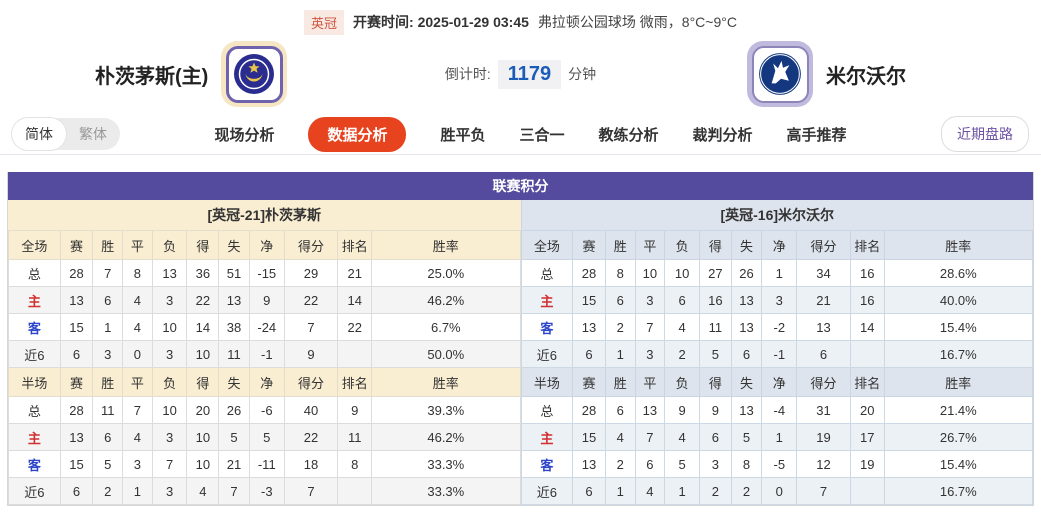 This screenshot has height=525, width=1041. Describe the element at coordinates (244, 135) in the screenshot. I see `tab-1: 现场分析` at that location.